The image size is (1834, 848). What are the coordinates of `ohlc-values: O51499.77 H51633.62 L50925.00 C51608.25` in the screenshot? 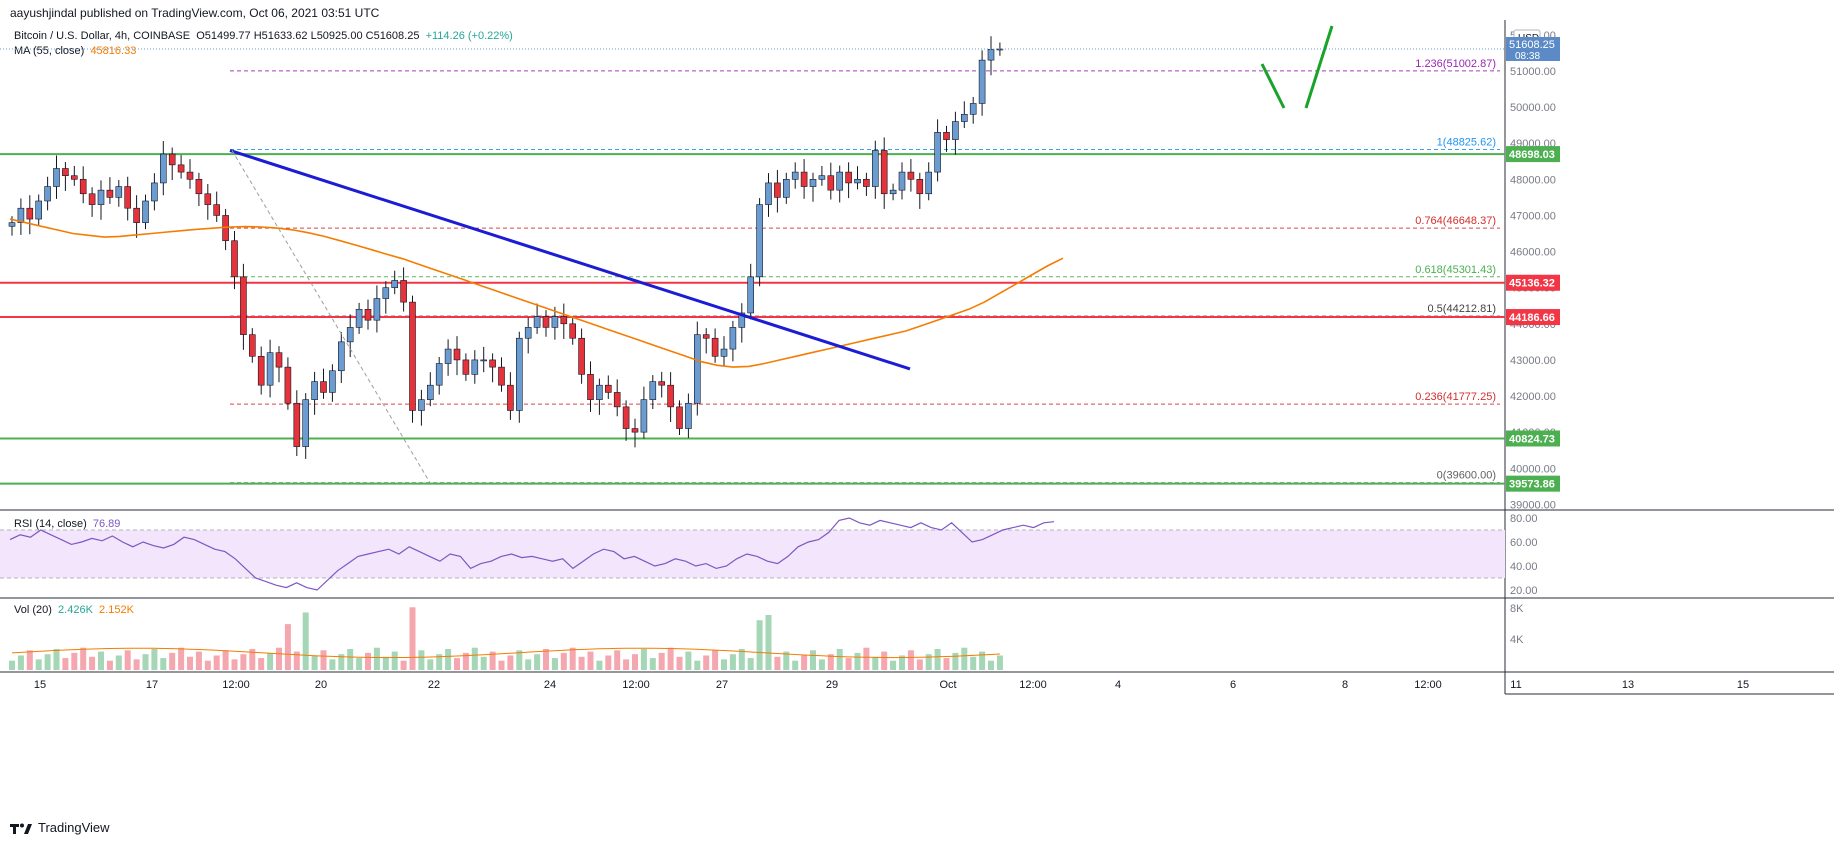 It's located at (308, 36).